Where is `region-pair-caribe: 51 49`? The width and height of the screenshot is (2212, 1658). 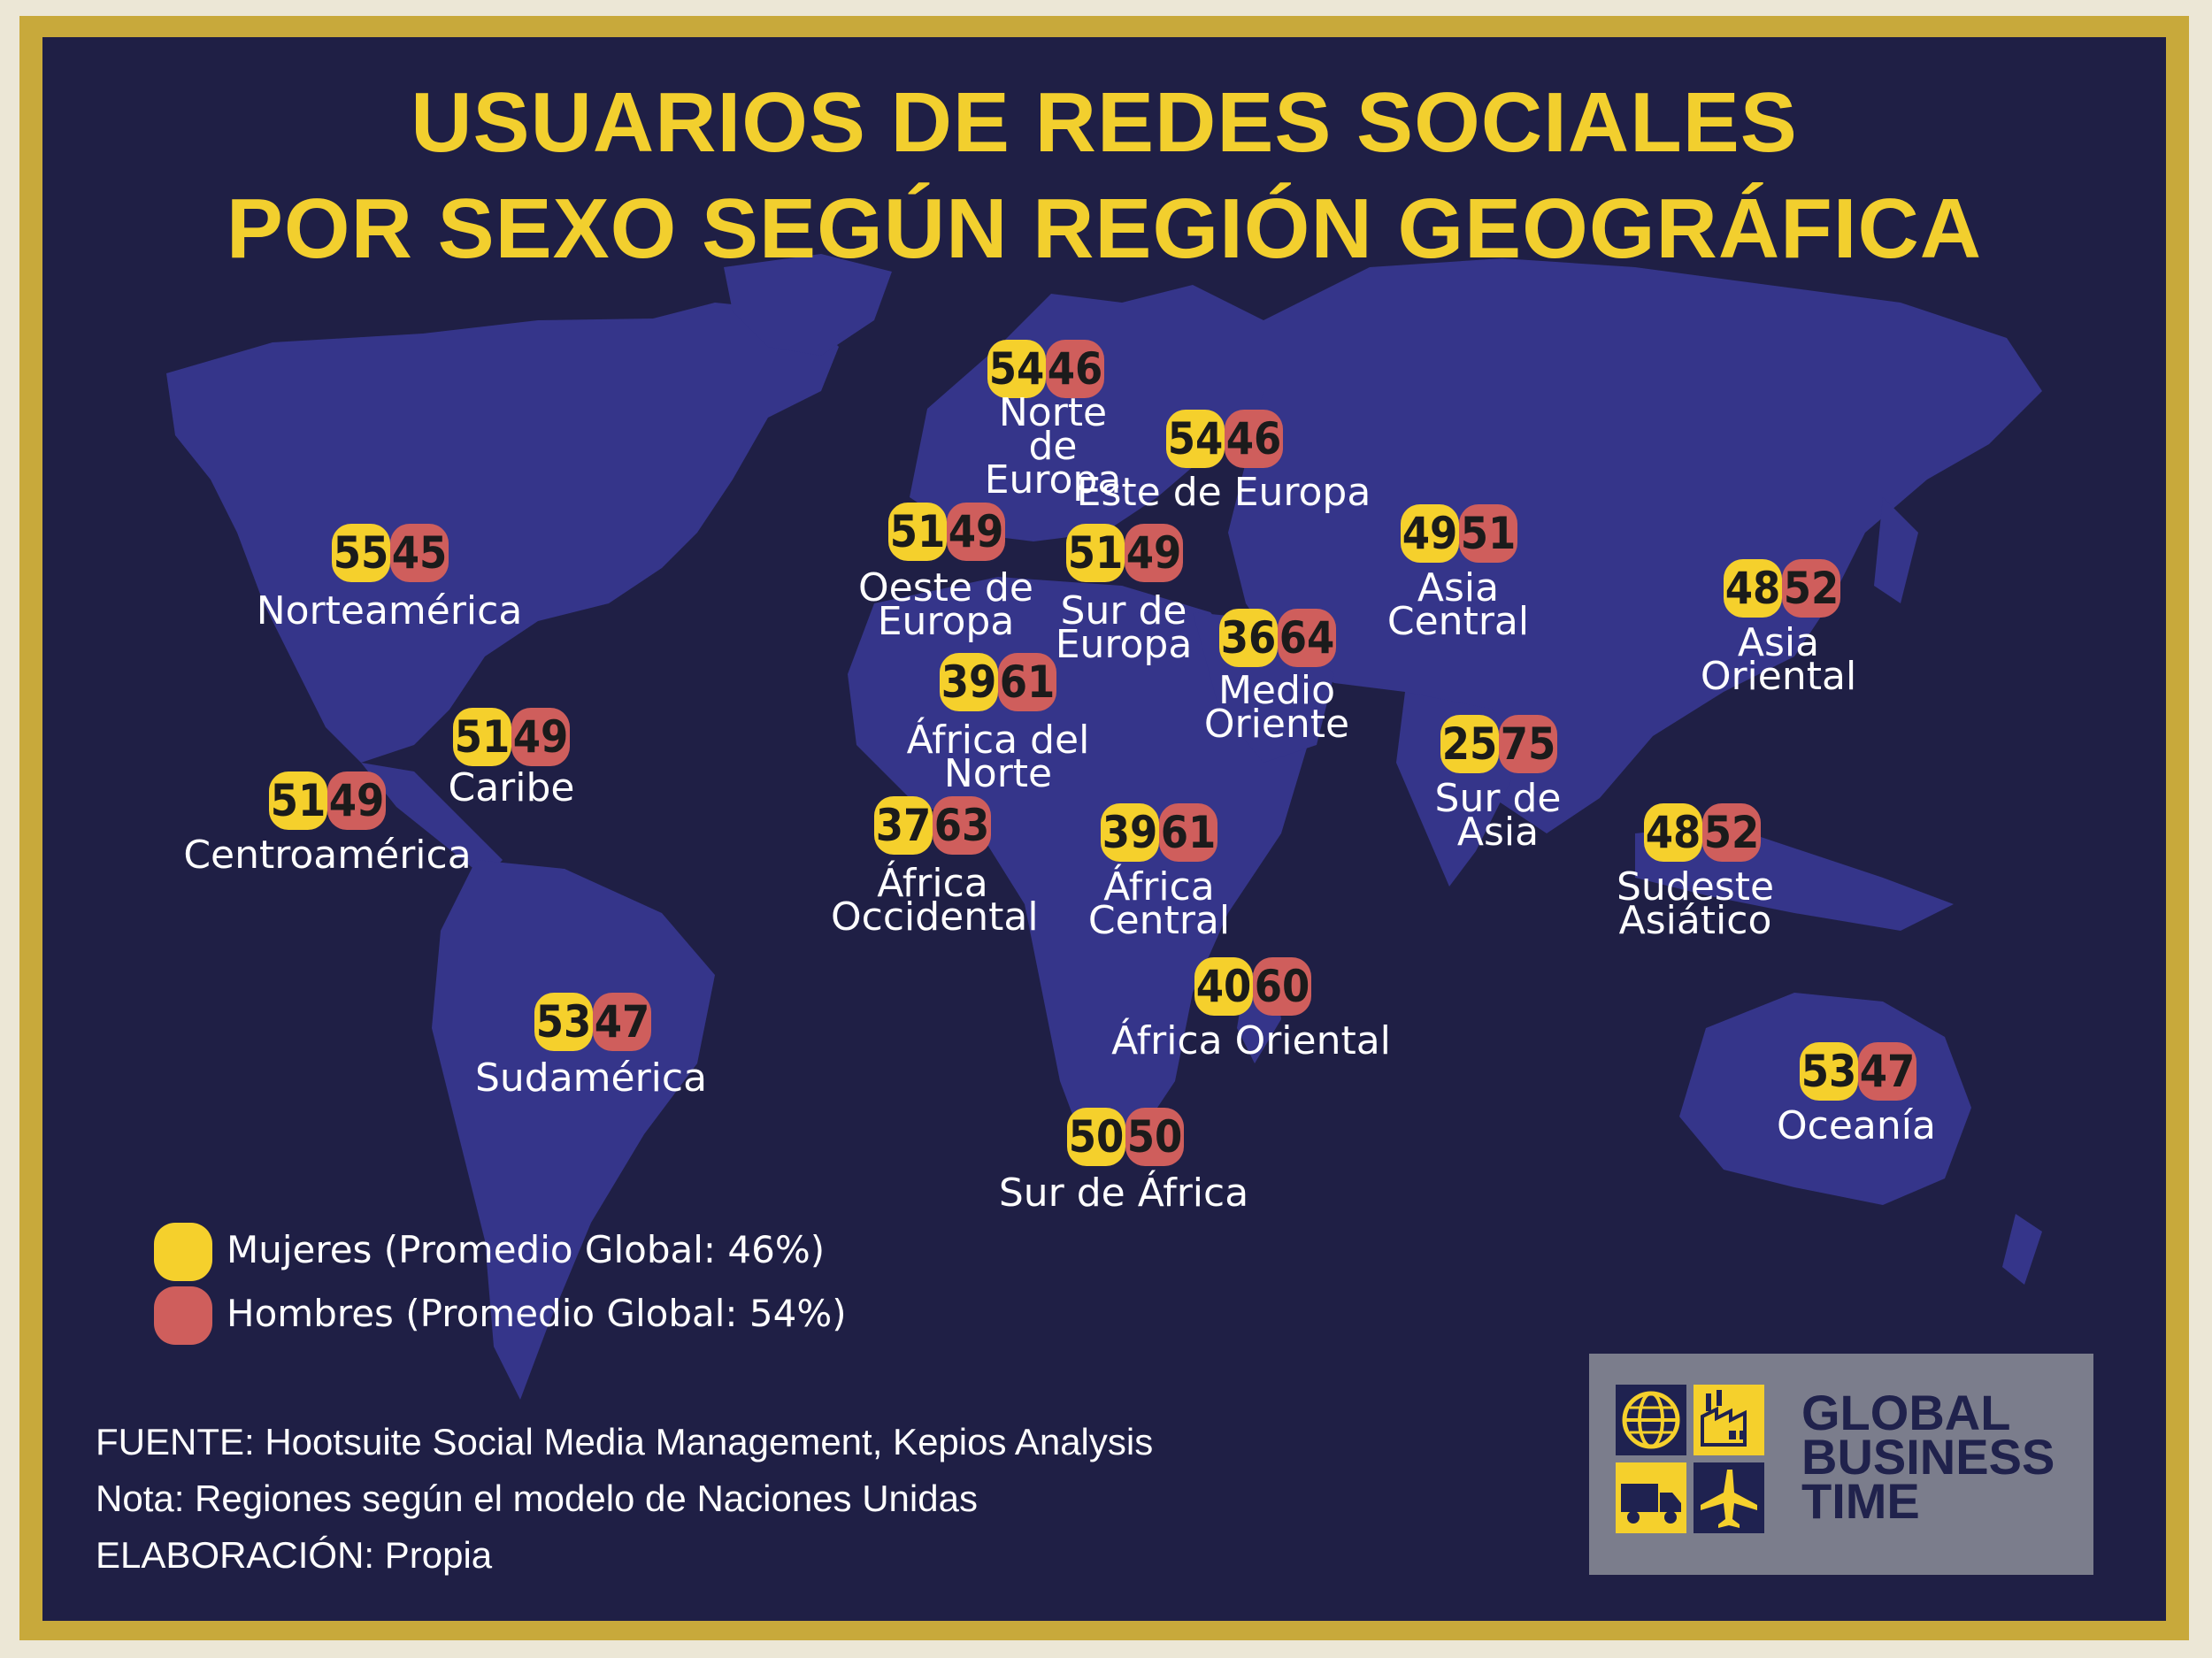 region-pair-caribe: 51 49 is located at coordinates (512, 737).